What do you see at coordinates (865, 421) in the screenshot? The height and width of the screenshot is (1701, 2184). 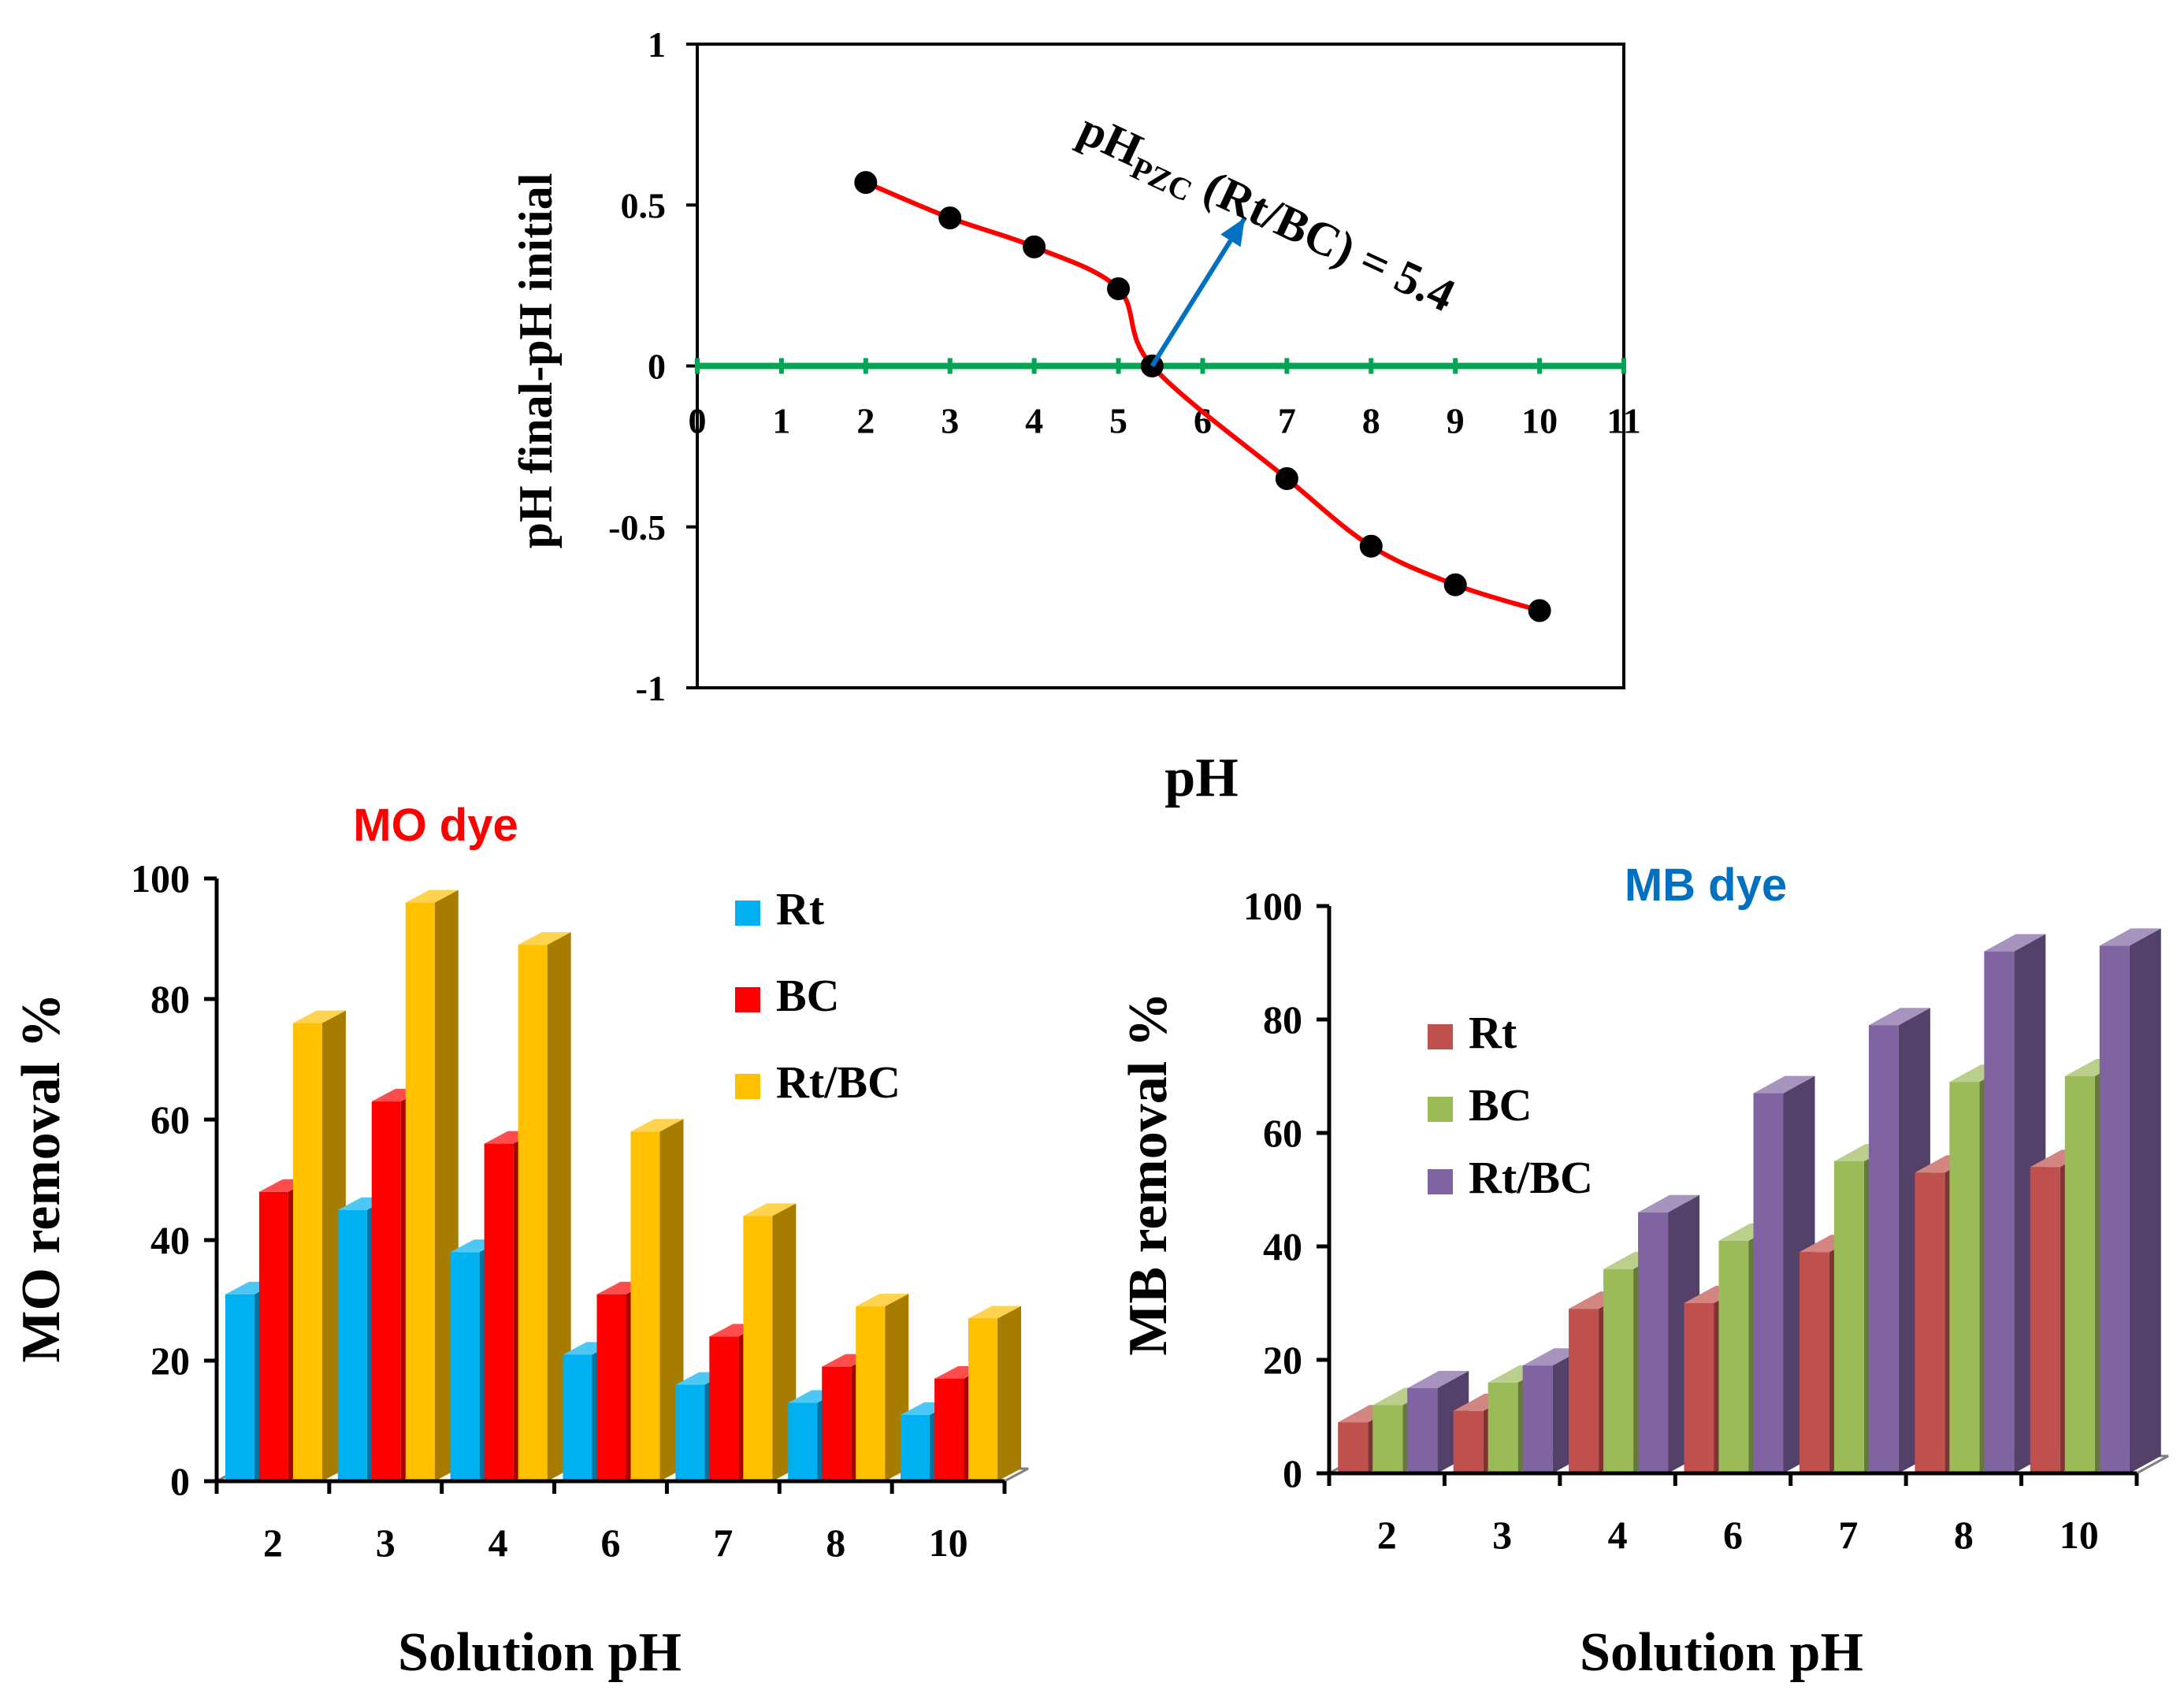 I see `pzc-x-tick-label: 2` at bounding box center [865, 421].